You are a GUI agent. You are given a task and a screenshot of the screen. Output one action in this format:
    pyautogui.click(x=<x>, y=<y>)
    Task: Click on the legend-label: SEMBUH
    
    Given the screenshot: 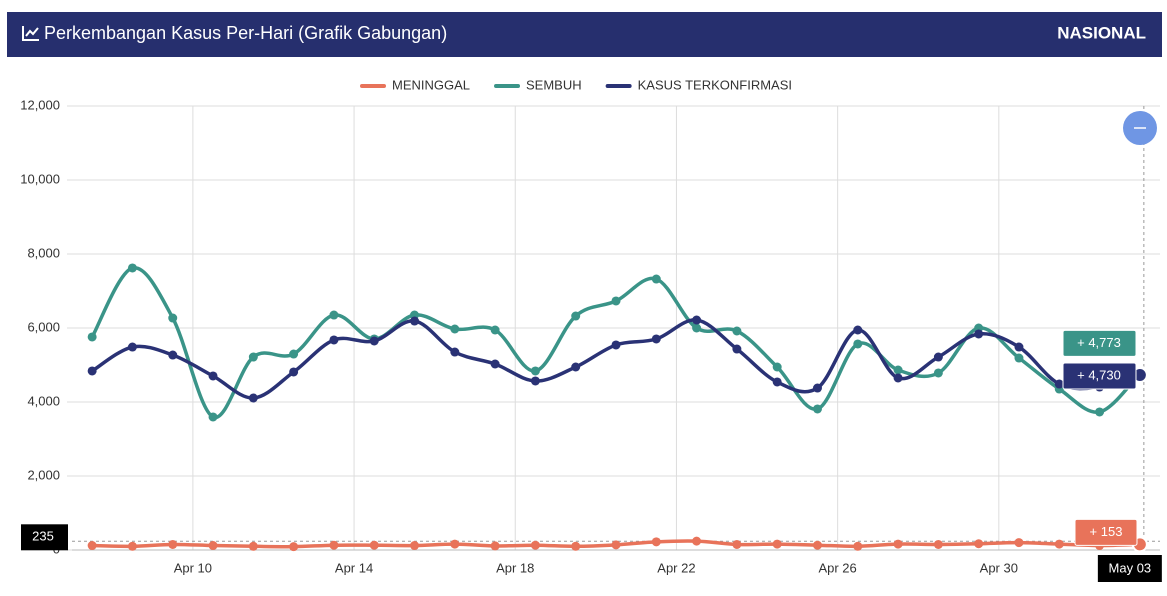 What is the action you would take?
    pyautogui.click(x=554, y=84)
    